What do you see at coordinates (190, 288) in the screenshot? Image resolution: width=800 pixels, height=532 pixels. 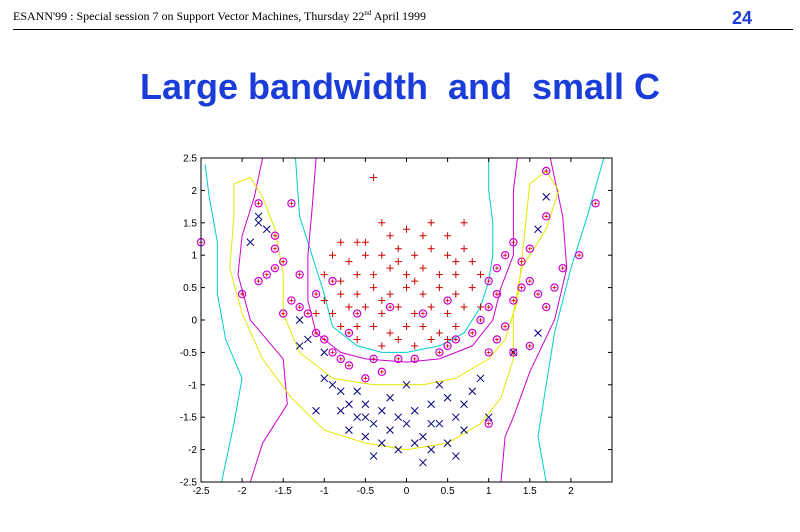 I see `y-tick-label: 0.5` at bounding box center [190, 288].